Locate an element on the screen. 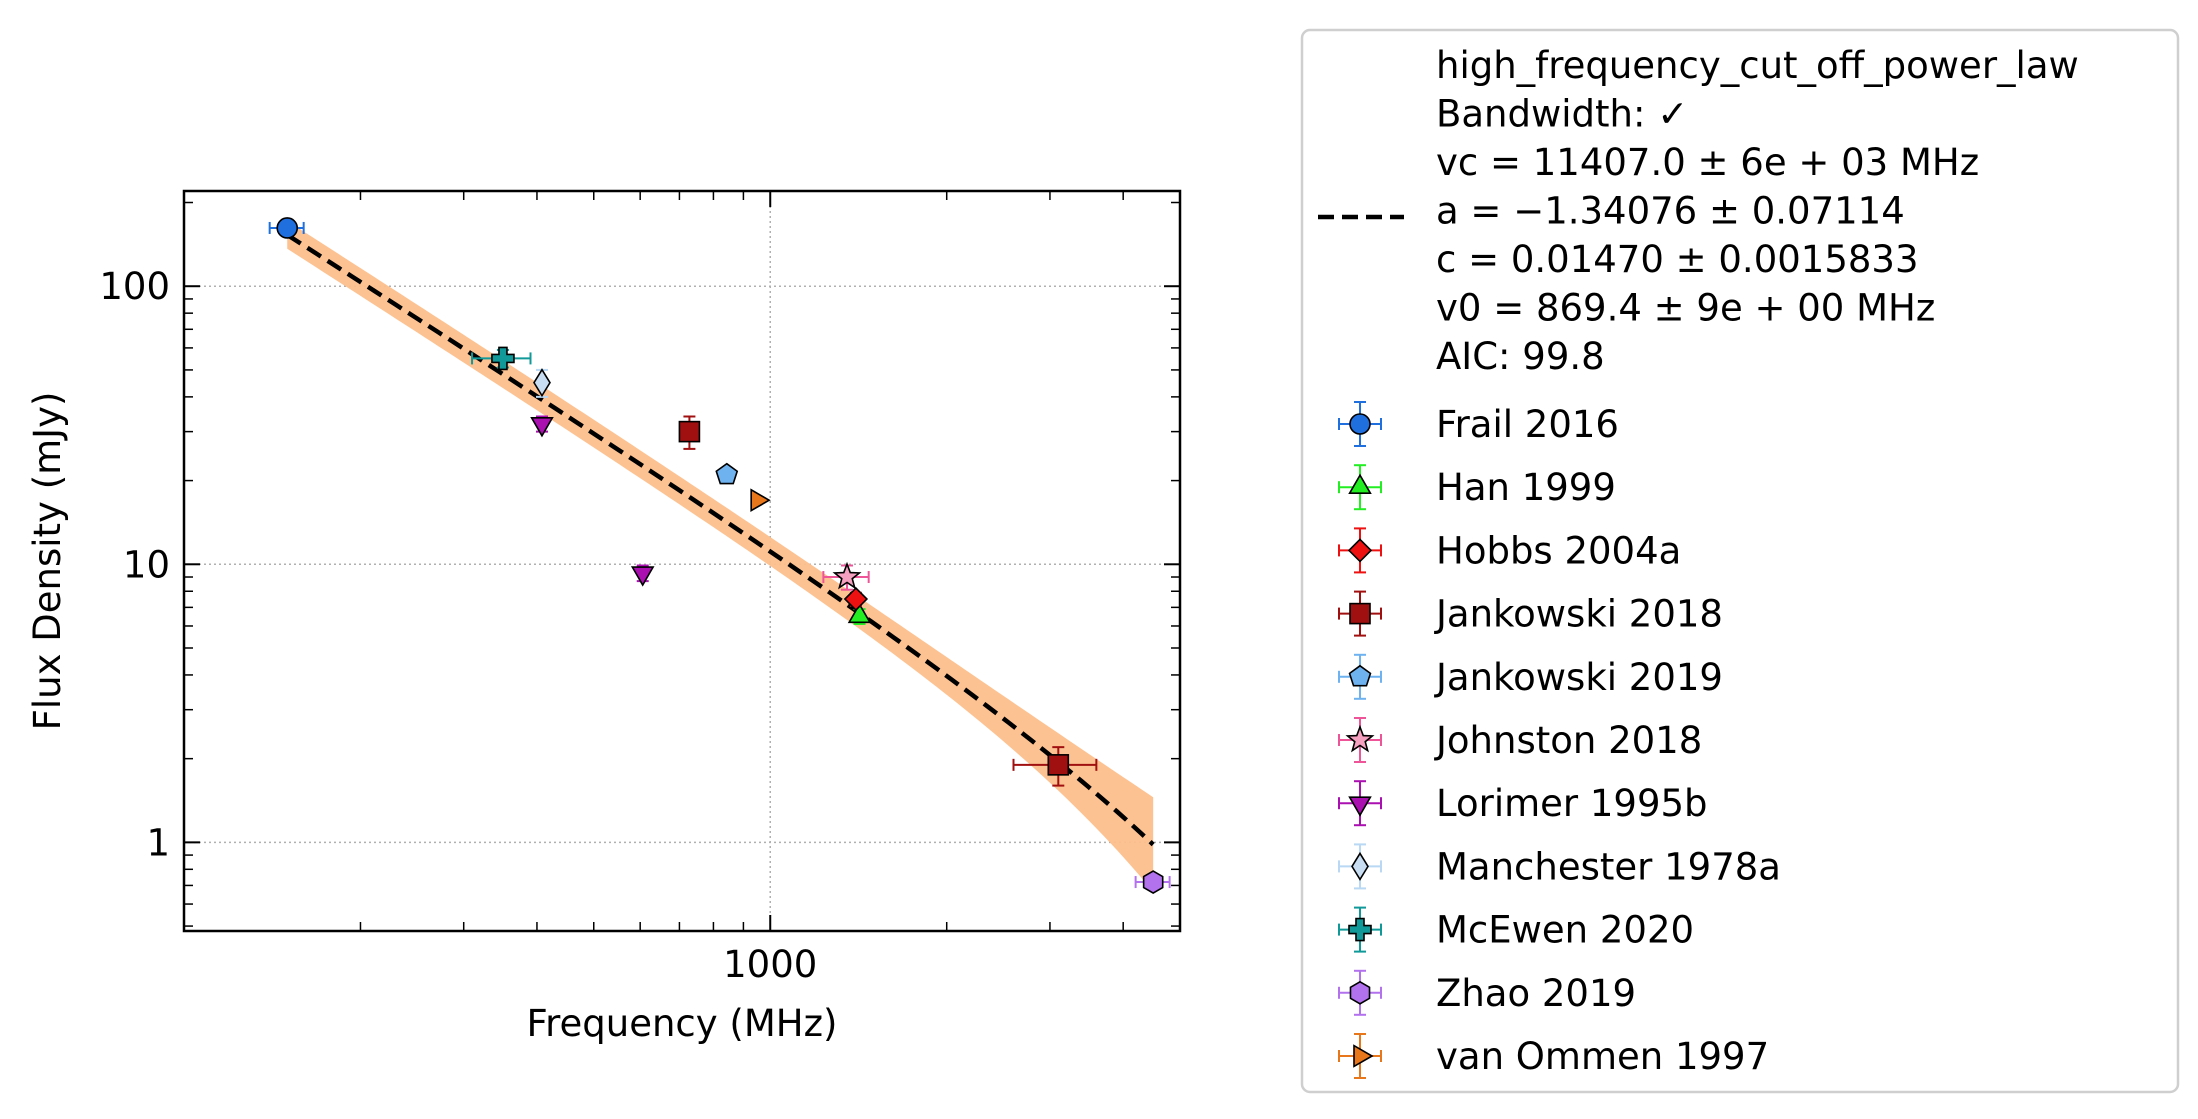  legend-entry: van Ommen 1997 is located at coordinates (1553, 1056).